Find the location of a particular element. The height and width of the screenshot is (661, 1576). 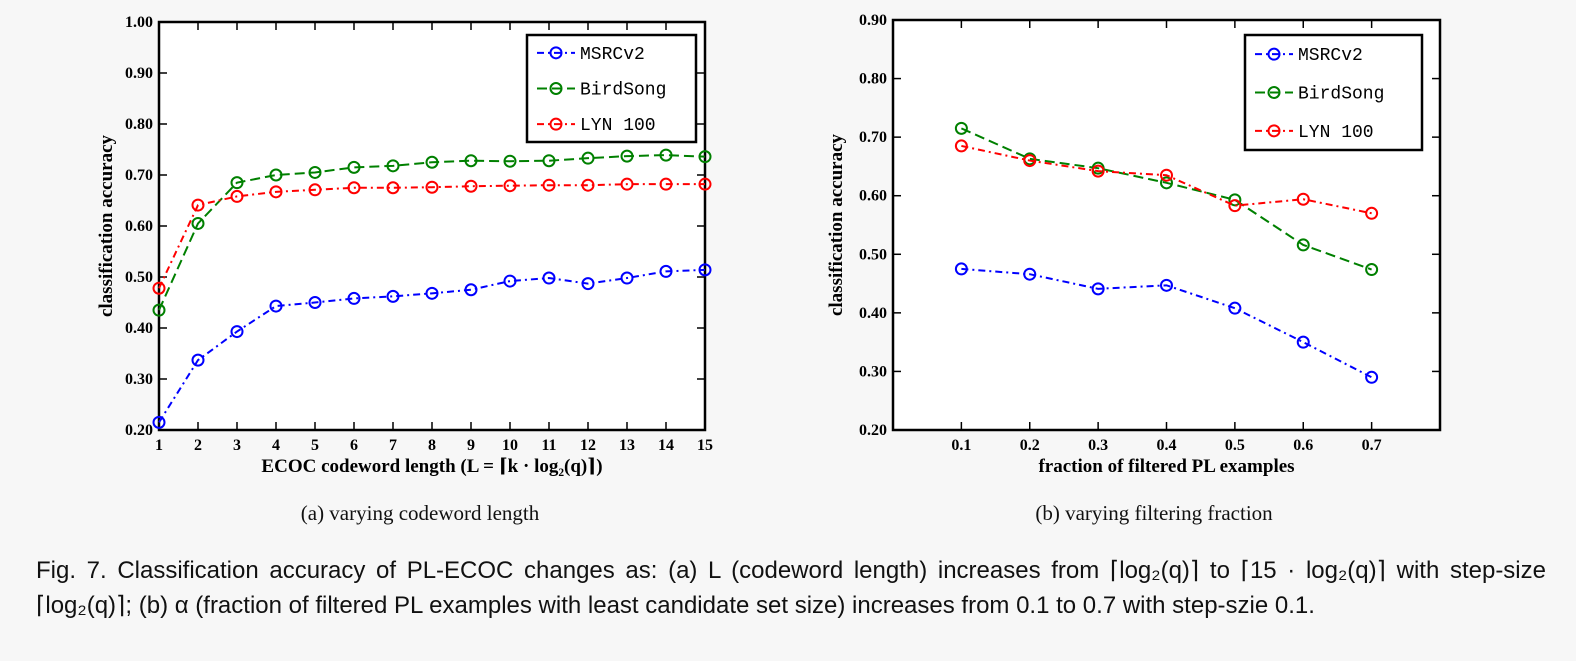

legend-label: BirdSong is located at coordinates (623, 91).